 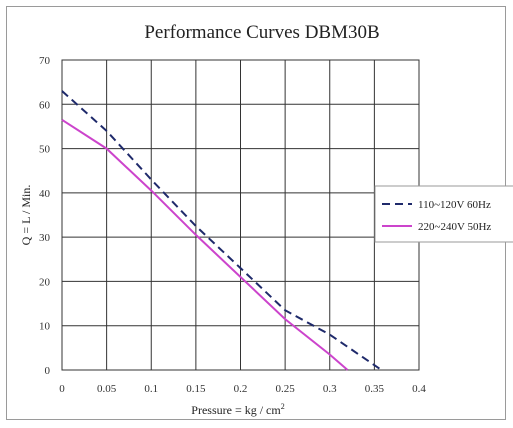 I want to click on x-tick-label: 0.25, so click(x=286, y=389).